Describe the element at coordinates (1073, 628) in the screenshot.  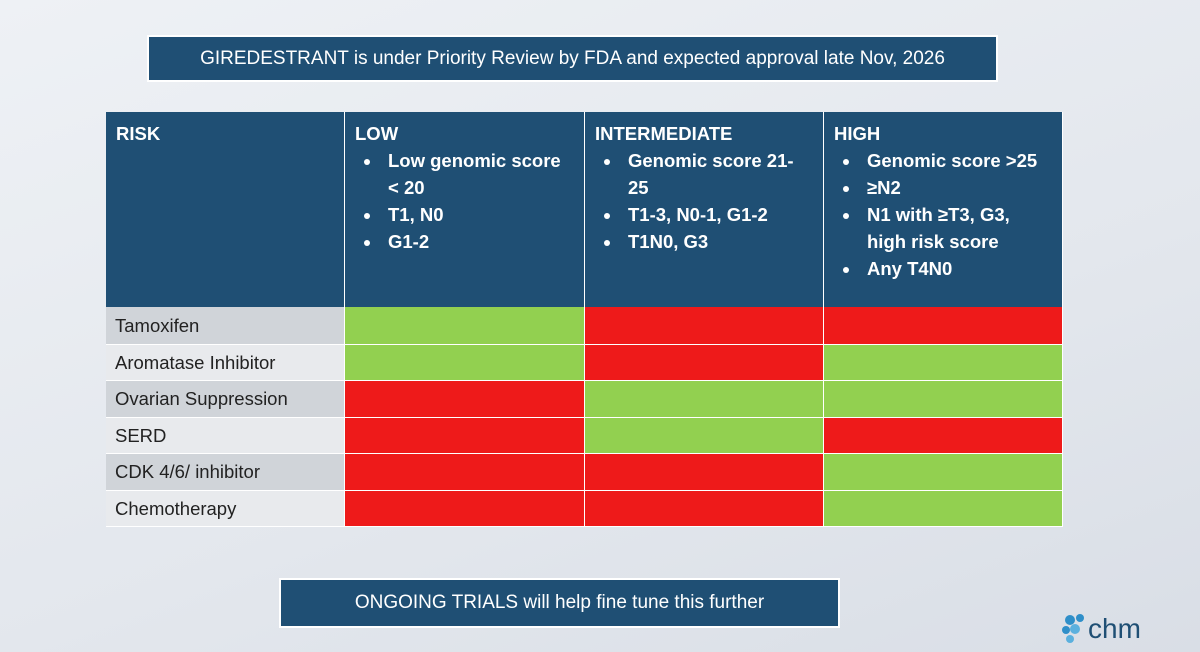
I see `logo-icon` at that location.